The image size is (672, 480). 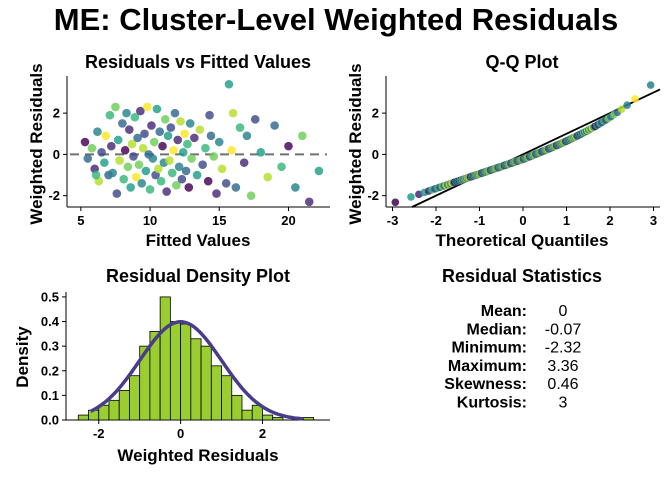 What do you see at coordinates (50, 395) in the screenshot?
I see `residual-density-y-tick-label: 0.1` at bounding box center [50, 395].